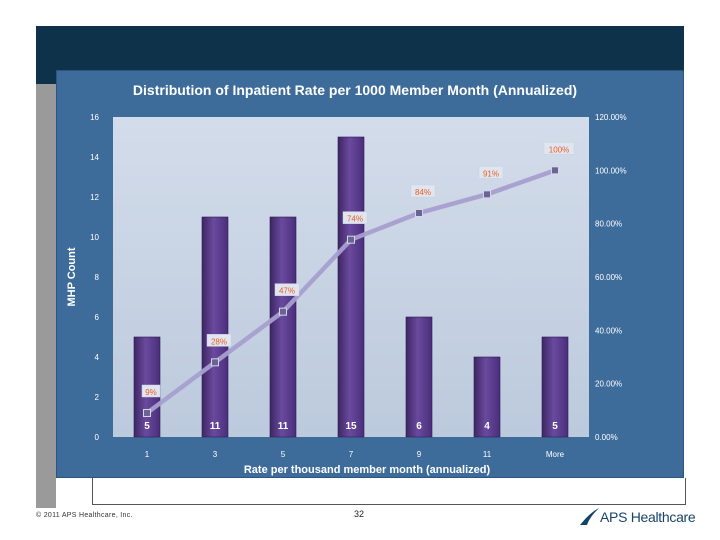  I want to click on cumulative-label: 9%, so click(151, 392).